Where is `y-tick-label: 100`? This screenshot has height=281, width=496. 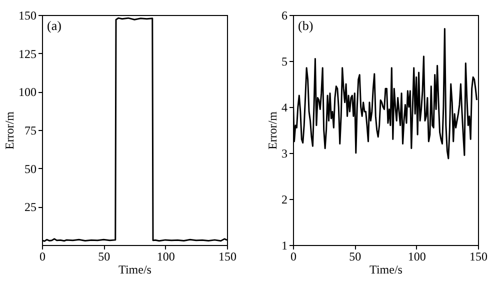 y-tick-label: 100 is located at coordinates (27, 92).